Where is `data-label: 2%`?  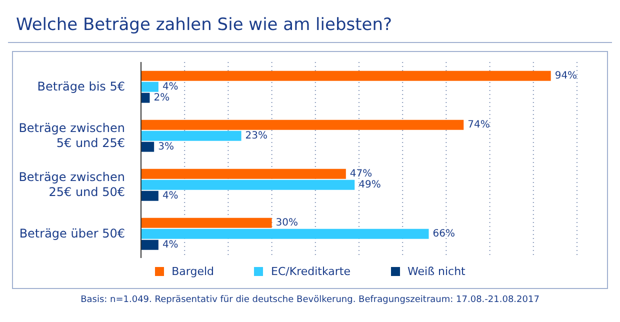 data-label: 2% is located at coordinates (162, 98).